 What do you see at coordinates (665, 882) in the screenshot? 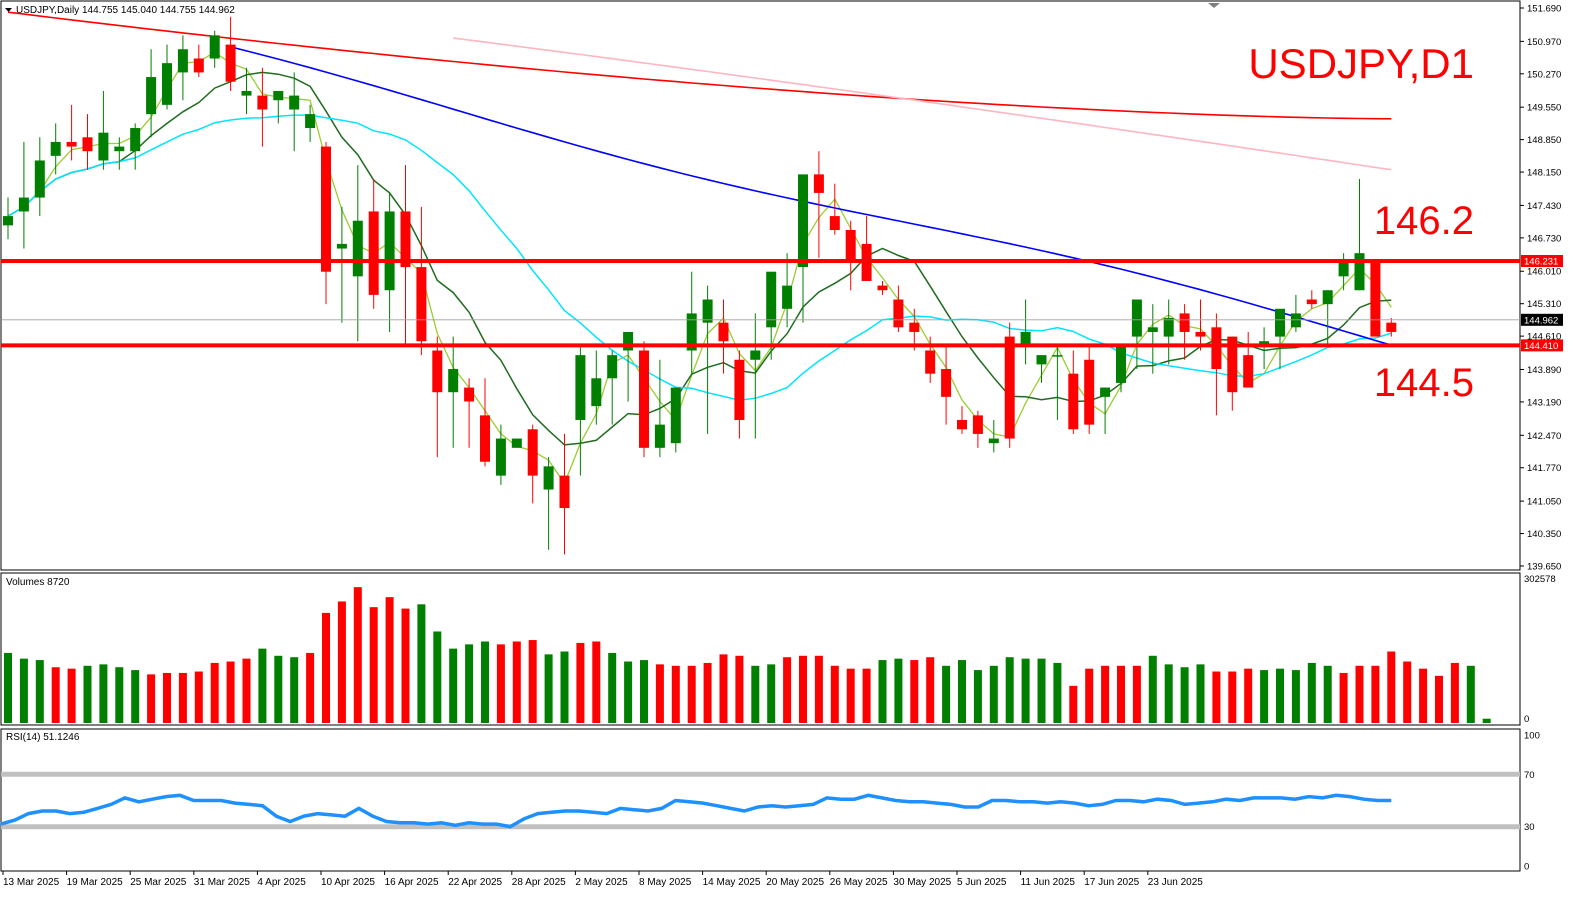
I see `date-tick-label: 8 May 2025` at bounding box center [665, 882].